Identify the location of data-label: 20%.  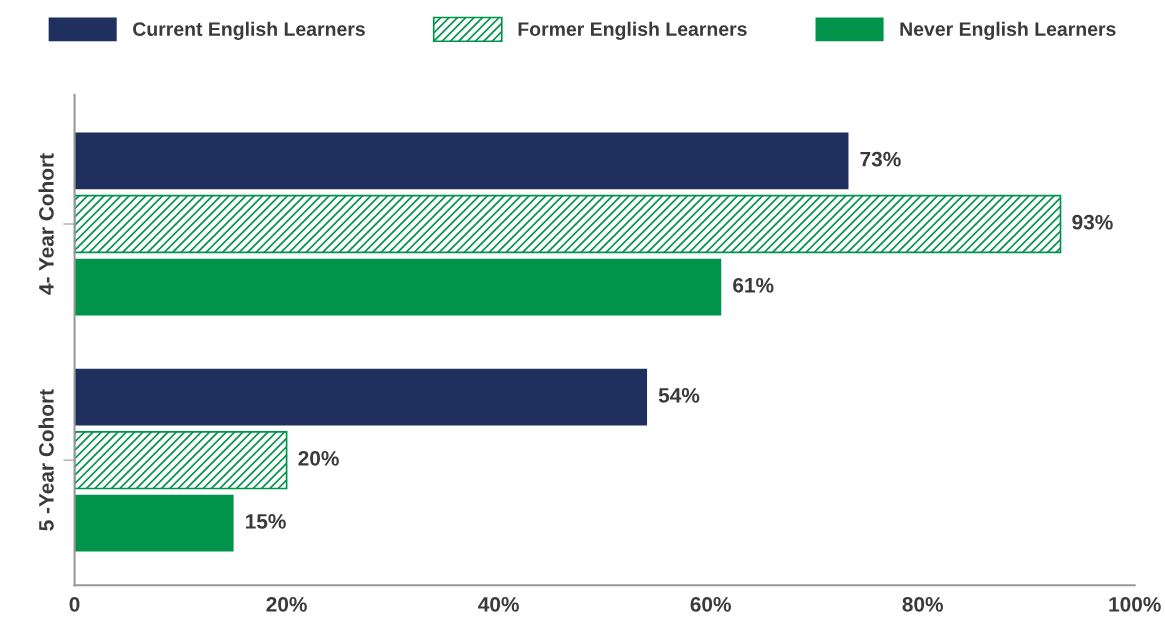
(318, 458).